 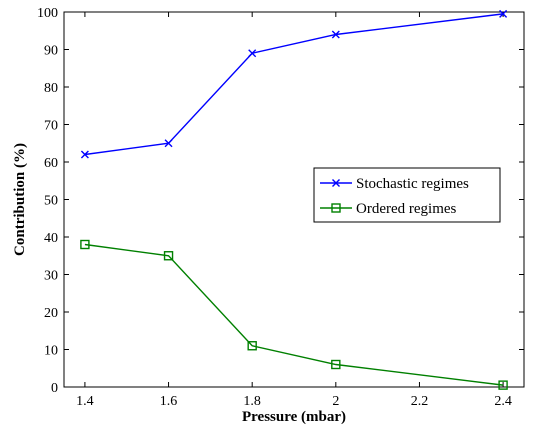 I want to click on y-tick-label: 0, so click(x=54, y=388).